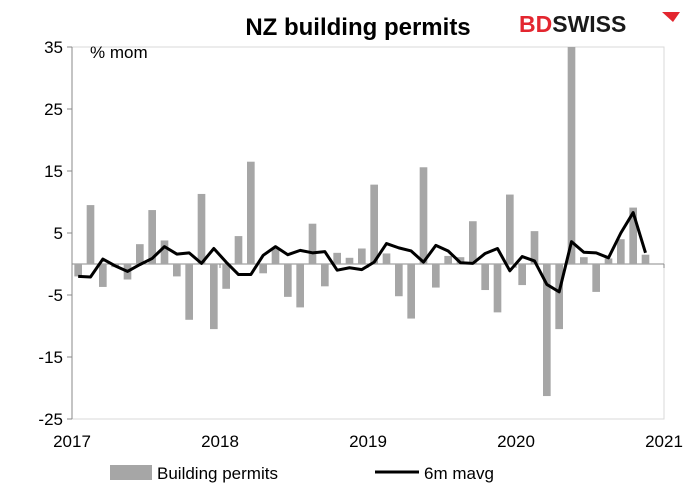 This screenshot has width=700, height=500. I want to click on brand-logo: BDSWISS, so click(599, 24).